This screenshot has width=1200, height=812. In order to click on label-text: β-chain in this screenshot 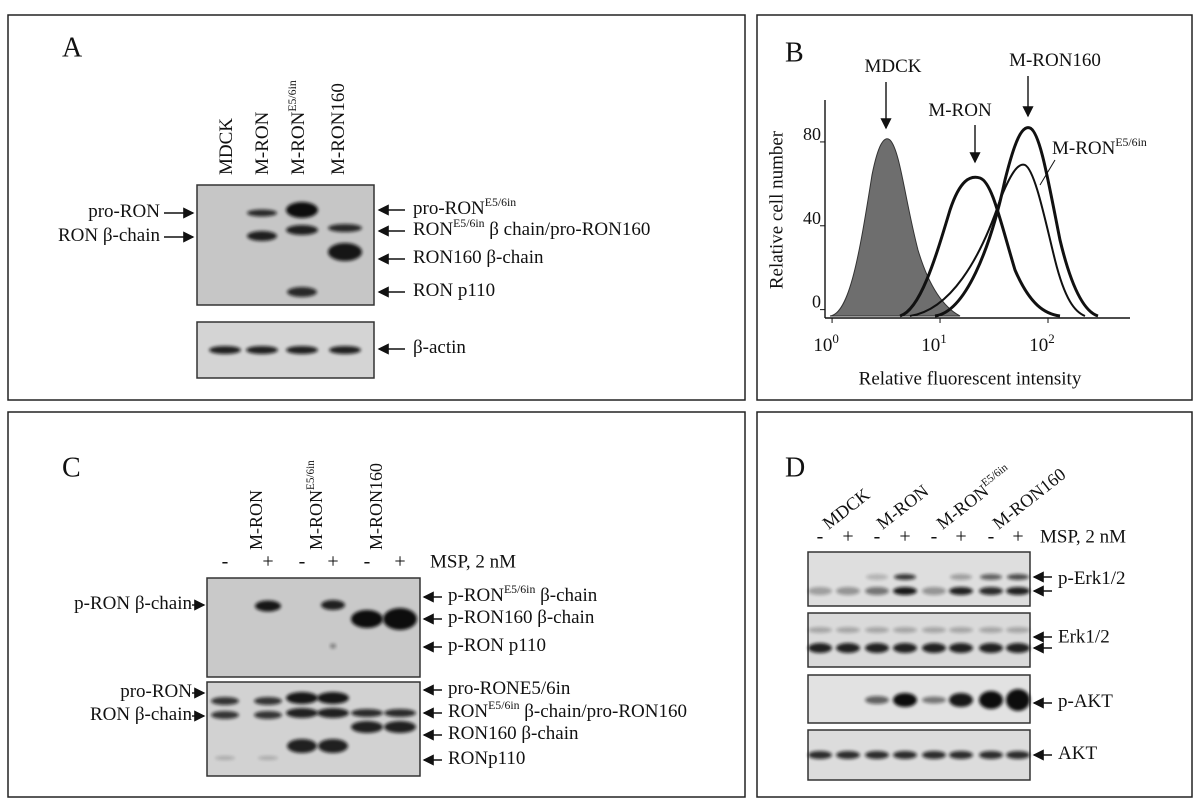, I will do `click(566, 595)`.